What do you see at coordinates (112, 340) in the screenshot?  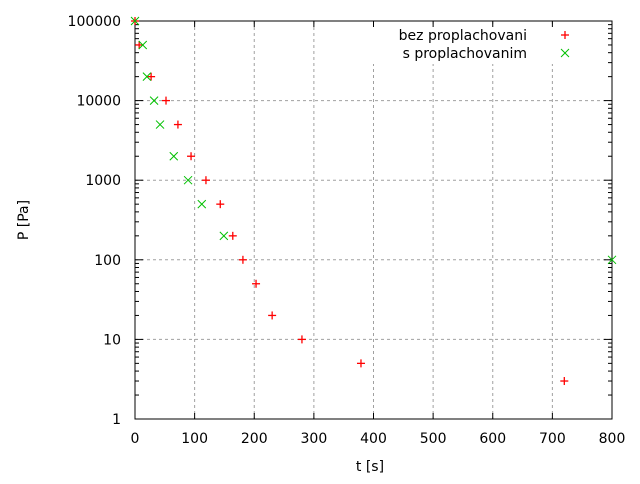 I see `y-tick-label: 10` at bounding box center [112, 340].